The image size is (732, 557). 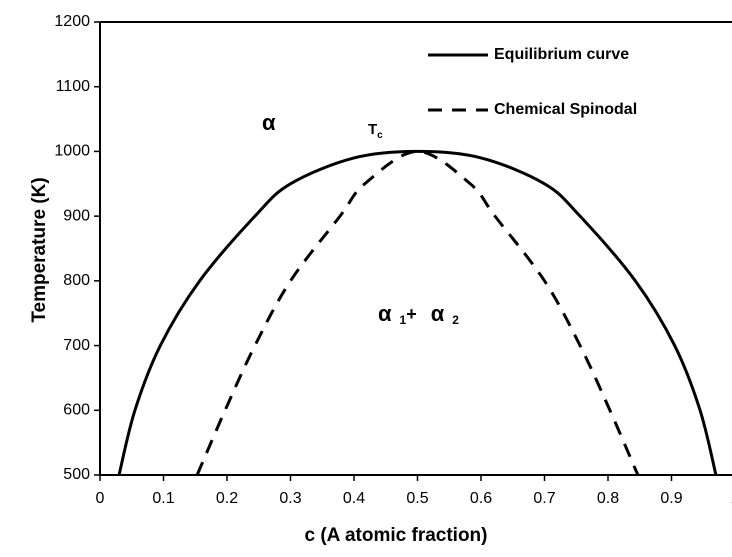 What do you see at coordinates (608, 498) in the screenshot?
I see `x-tick-label: 0.8` at bounding box center [608, 498].